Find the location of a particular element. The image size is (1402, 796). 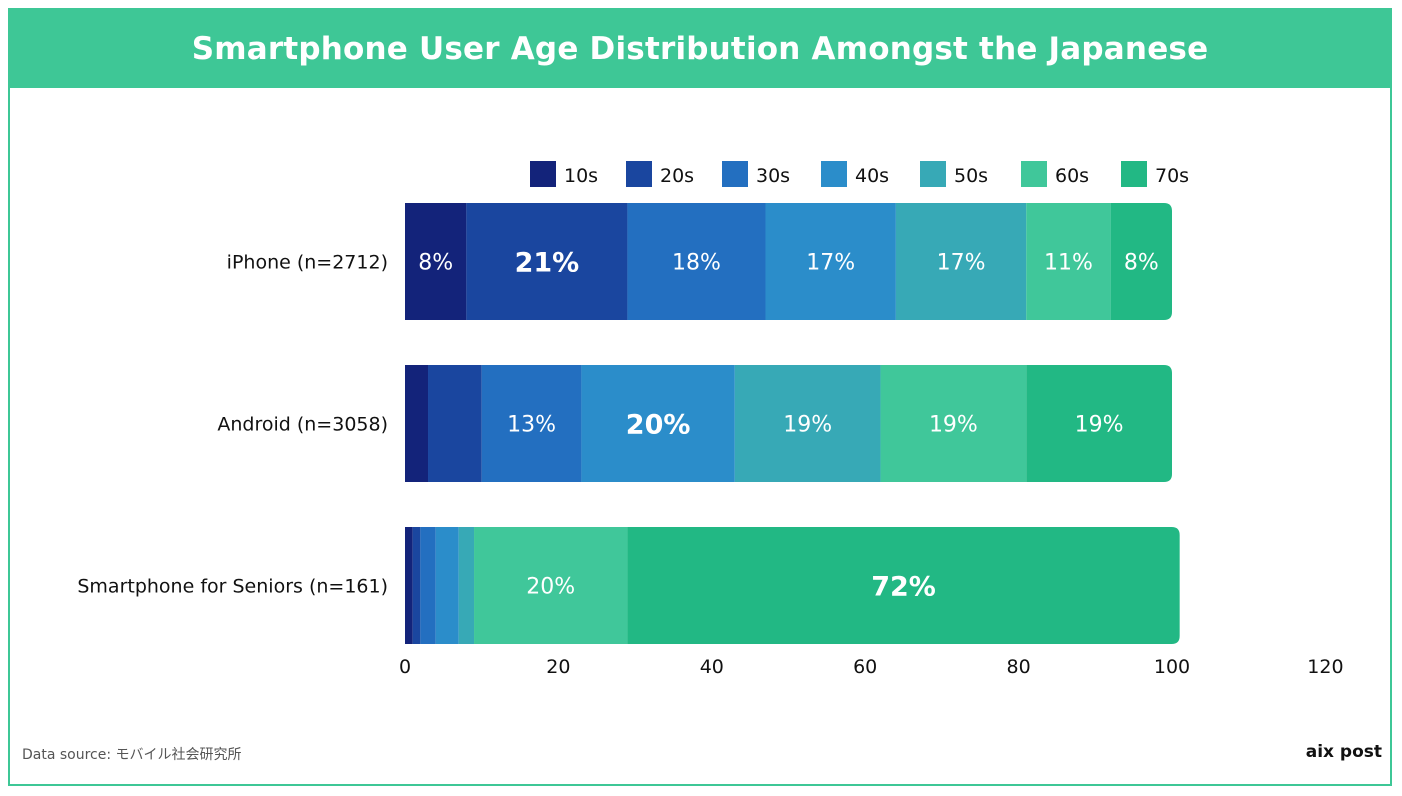

legend-swatch-40s is located at coordinates (834, 174).